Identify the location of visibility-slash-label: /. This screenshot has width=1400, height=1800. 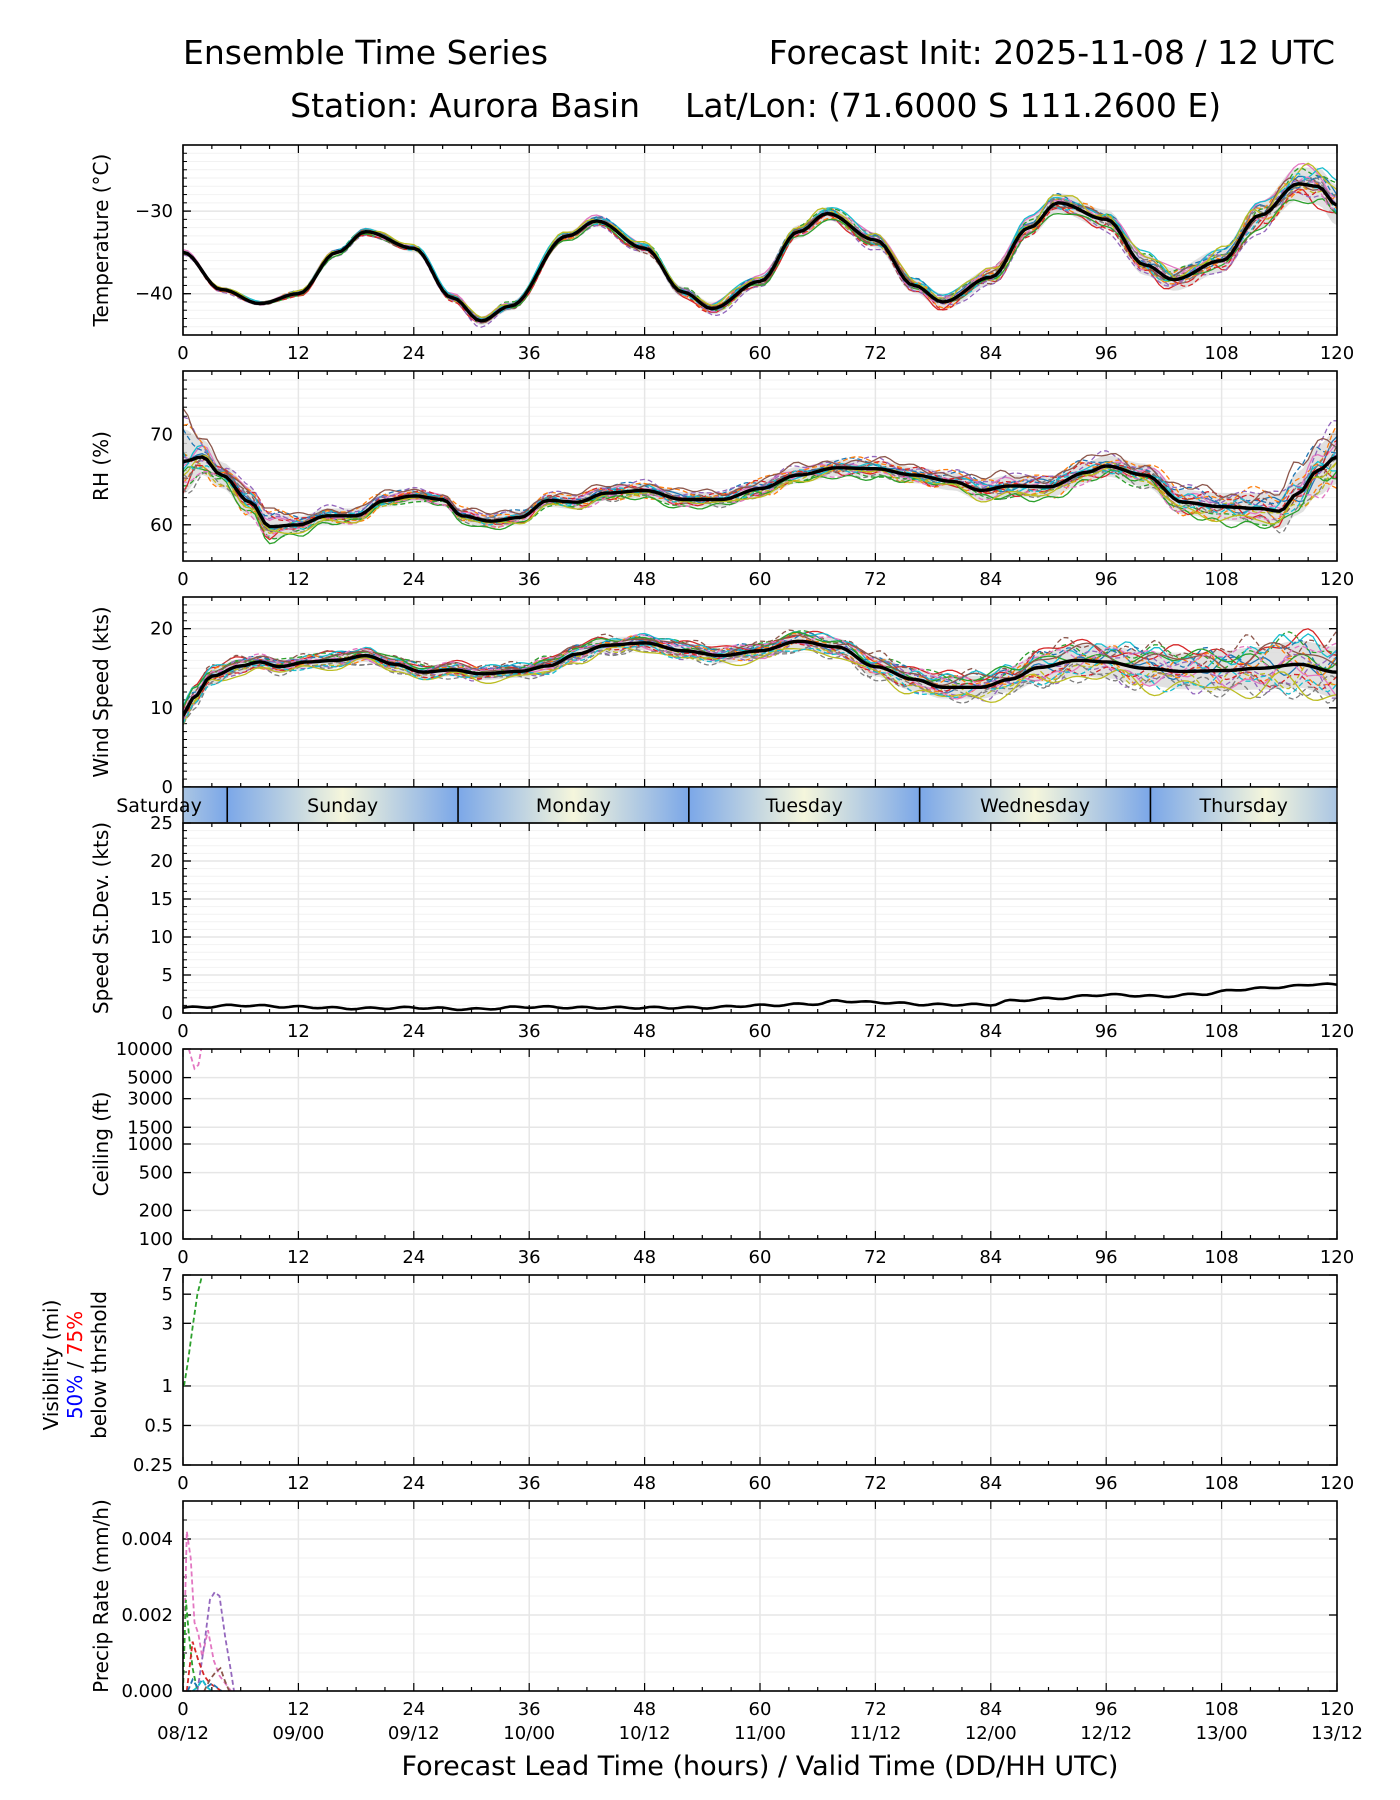
(75, 1364).